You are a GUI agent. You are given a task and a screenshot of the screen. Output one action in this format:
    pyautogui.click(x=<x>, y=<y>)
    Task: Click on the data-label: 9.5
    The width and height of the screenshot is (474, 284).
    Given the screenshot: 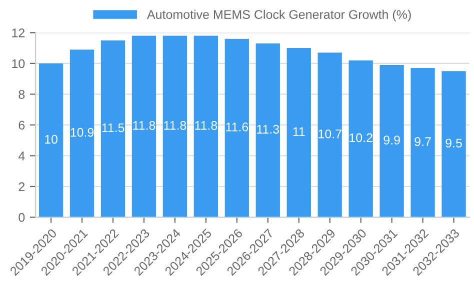 What is the action you would take?
    pyautogui.click(x=454, y=143)
    